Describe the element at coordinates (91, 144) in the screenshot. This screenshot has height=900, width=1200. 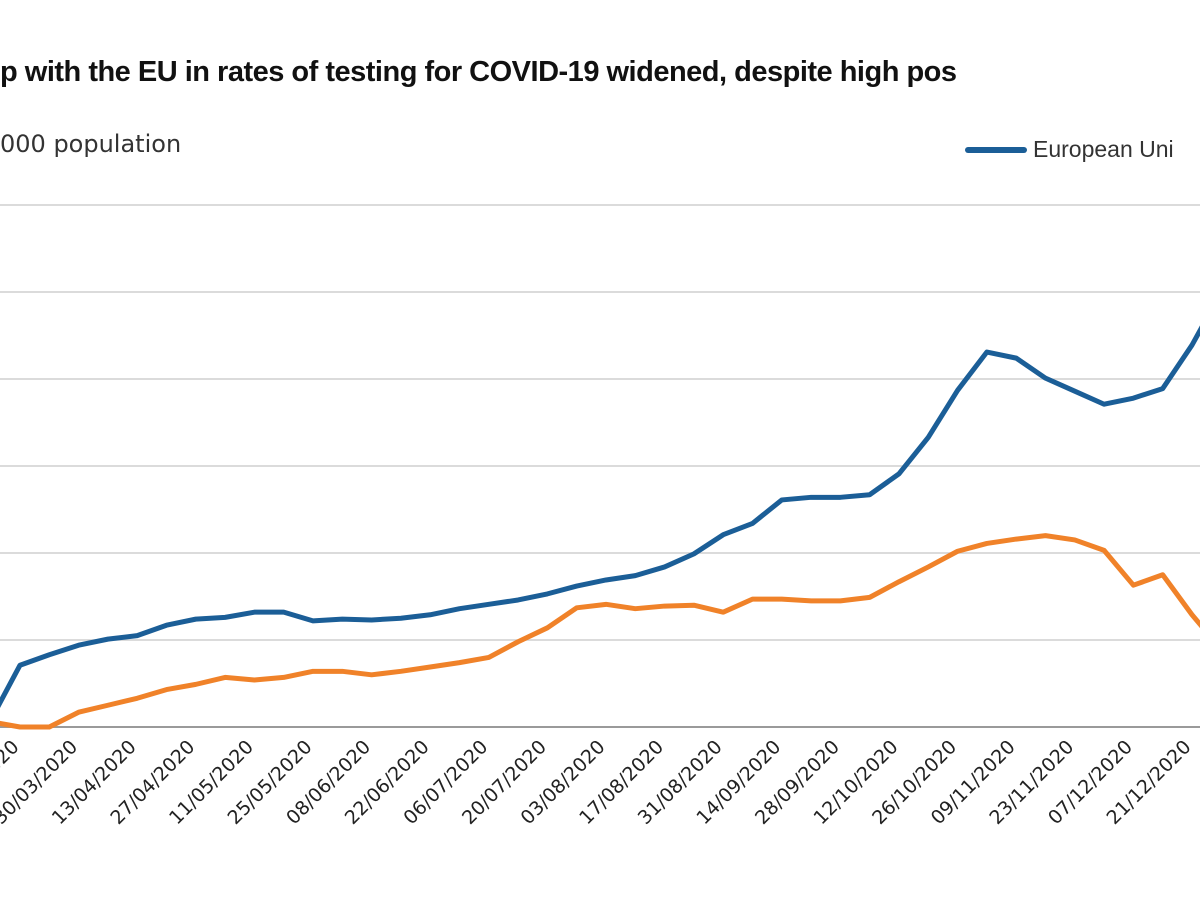
I see `chart-subtitle: 000 population` at that location.